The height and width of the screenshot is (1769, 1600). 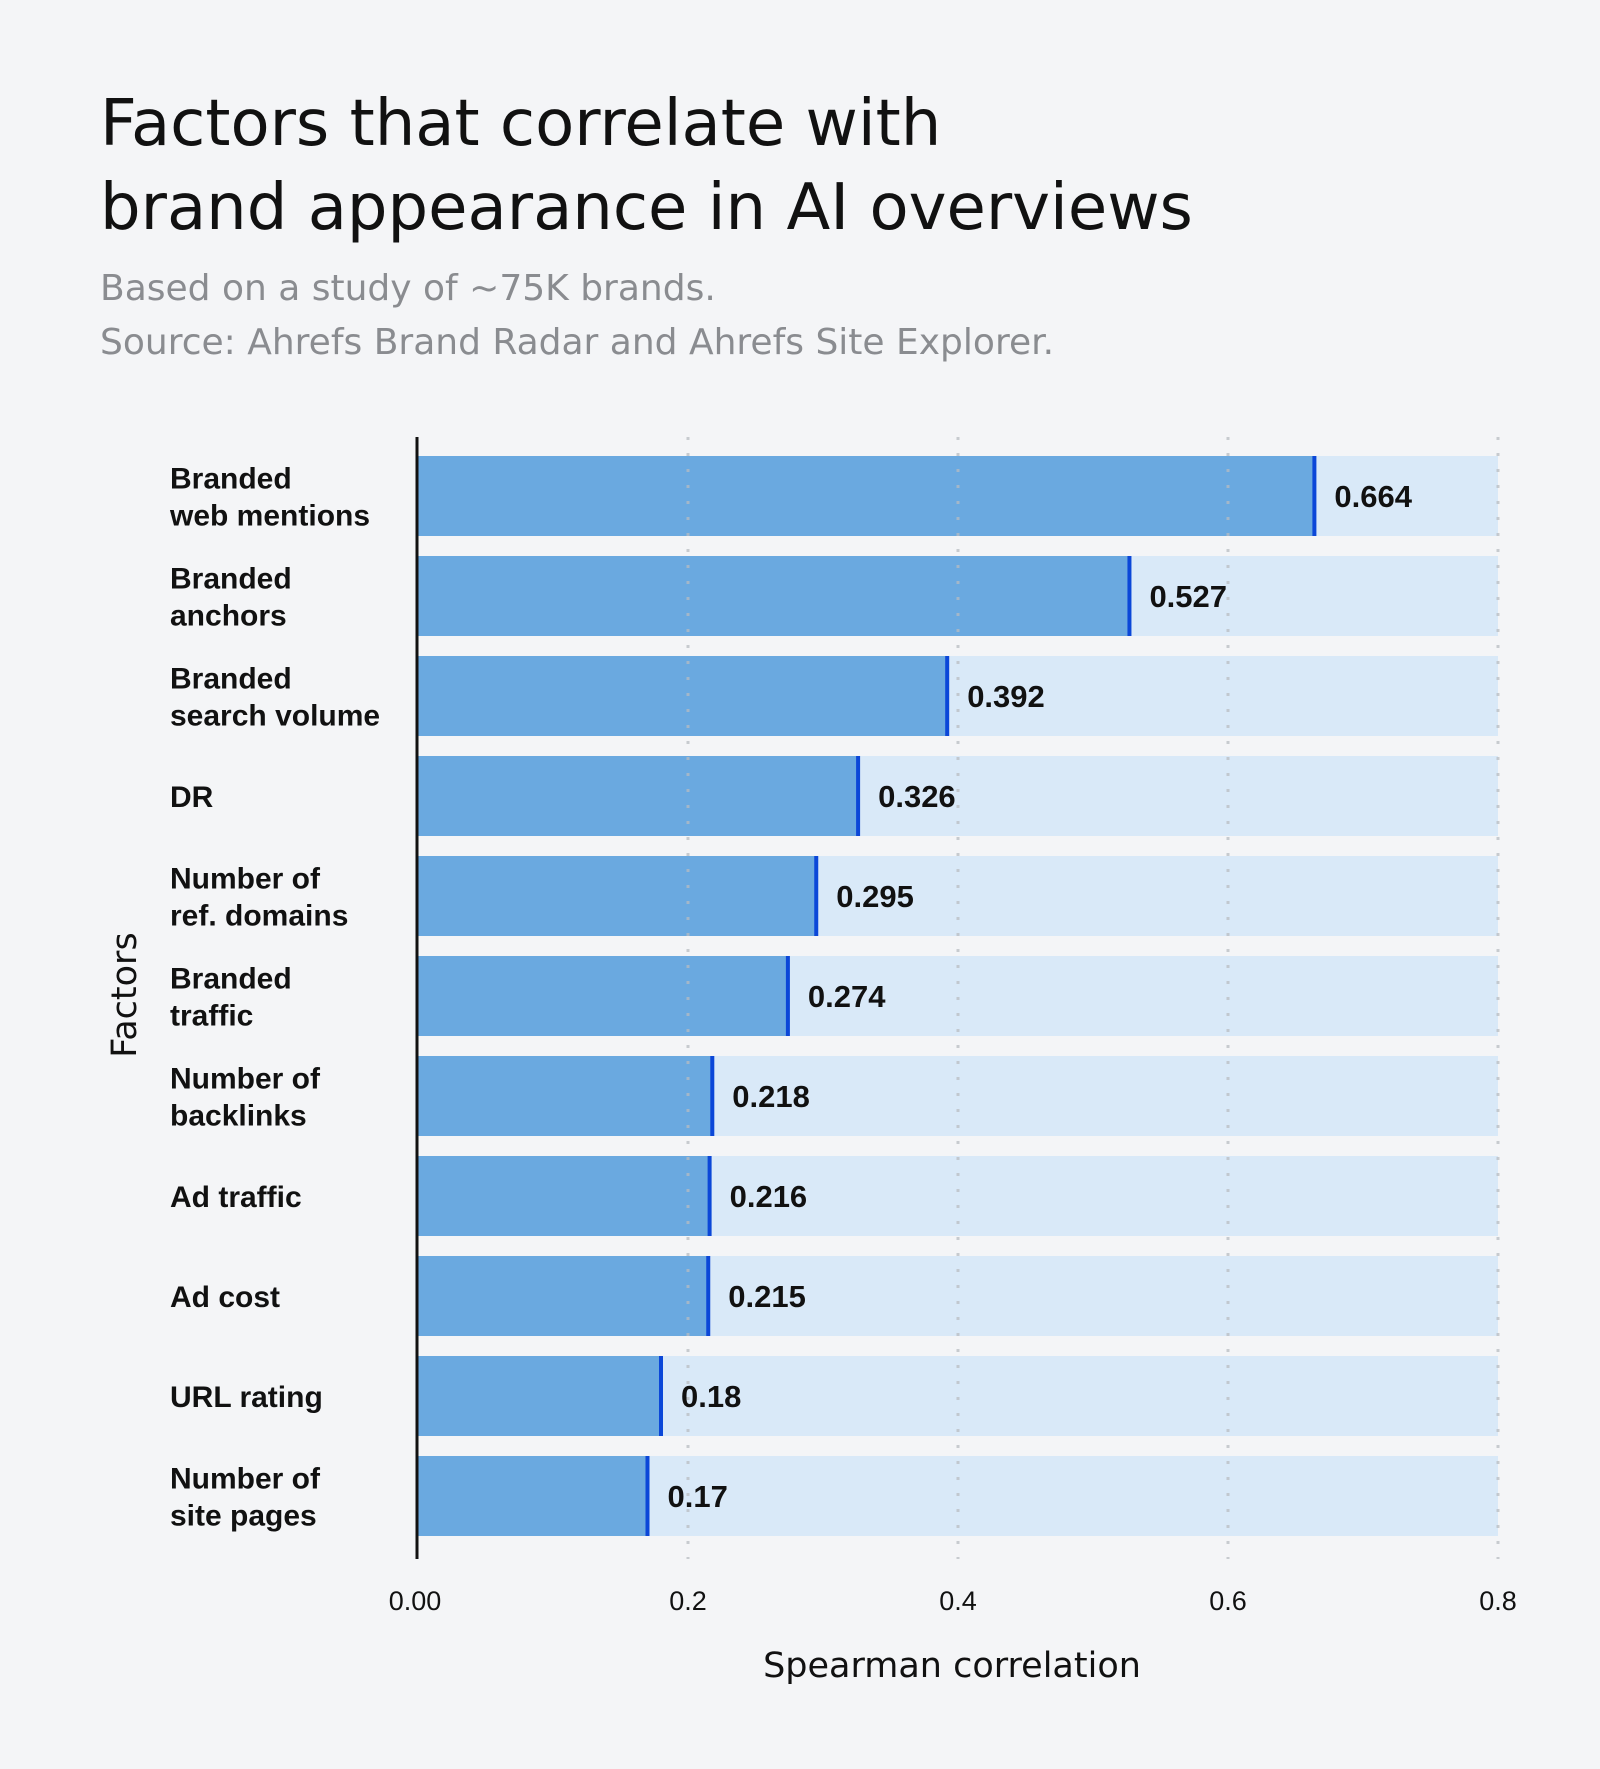 I want to click on value-label: 0.18, so click(x=711, y=1396).